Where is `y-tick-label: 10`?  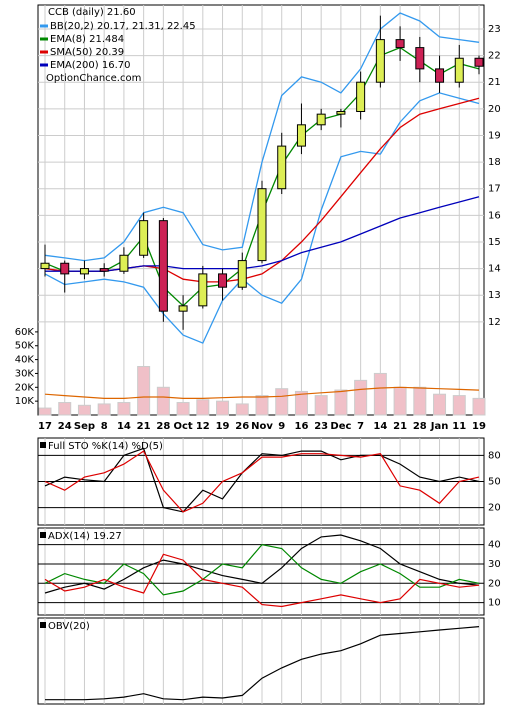 y-tick-label: 10 is located at coordinates (494, 603).